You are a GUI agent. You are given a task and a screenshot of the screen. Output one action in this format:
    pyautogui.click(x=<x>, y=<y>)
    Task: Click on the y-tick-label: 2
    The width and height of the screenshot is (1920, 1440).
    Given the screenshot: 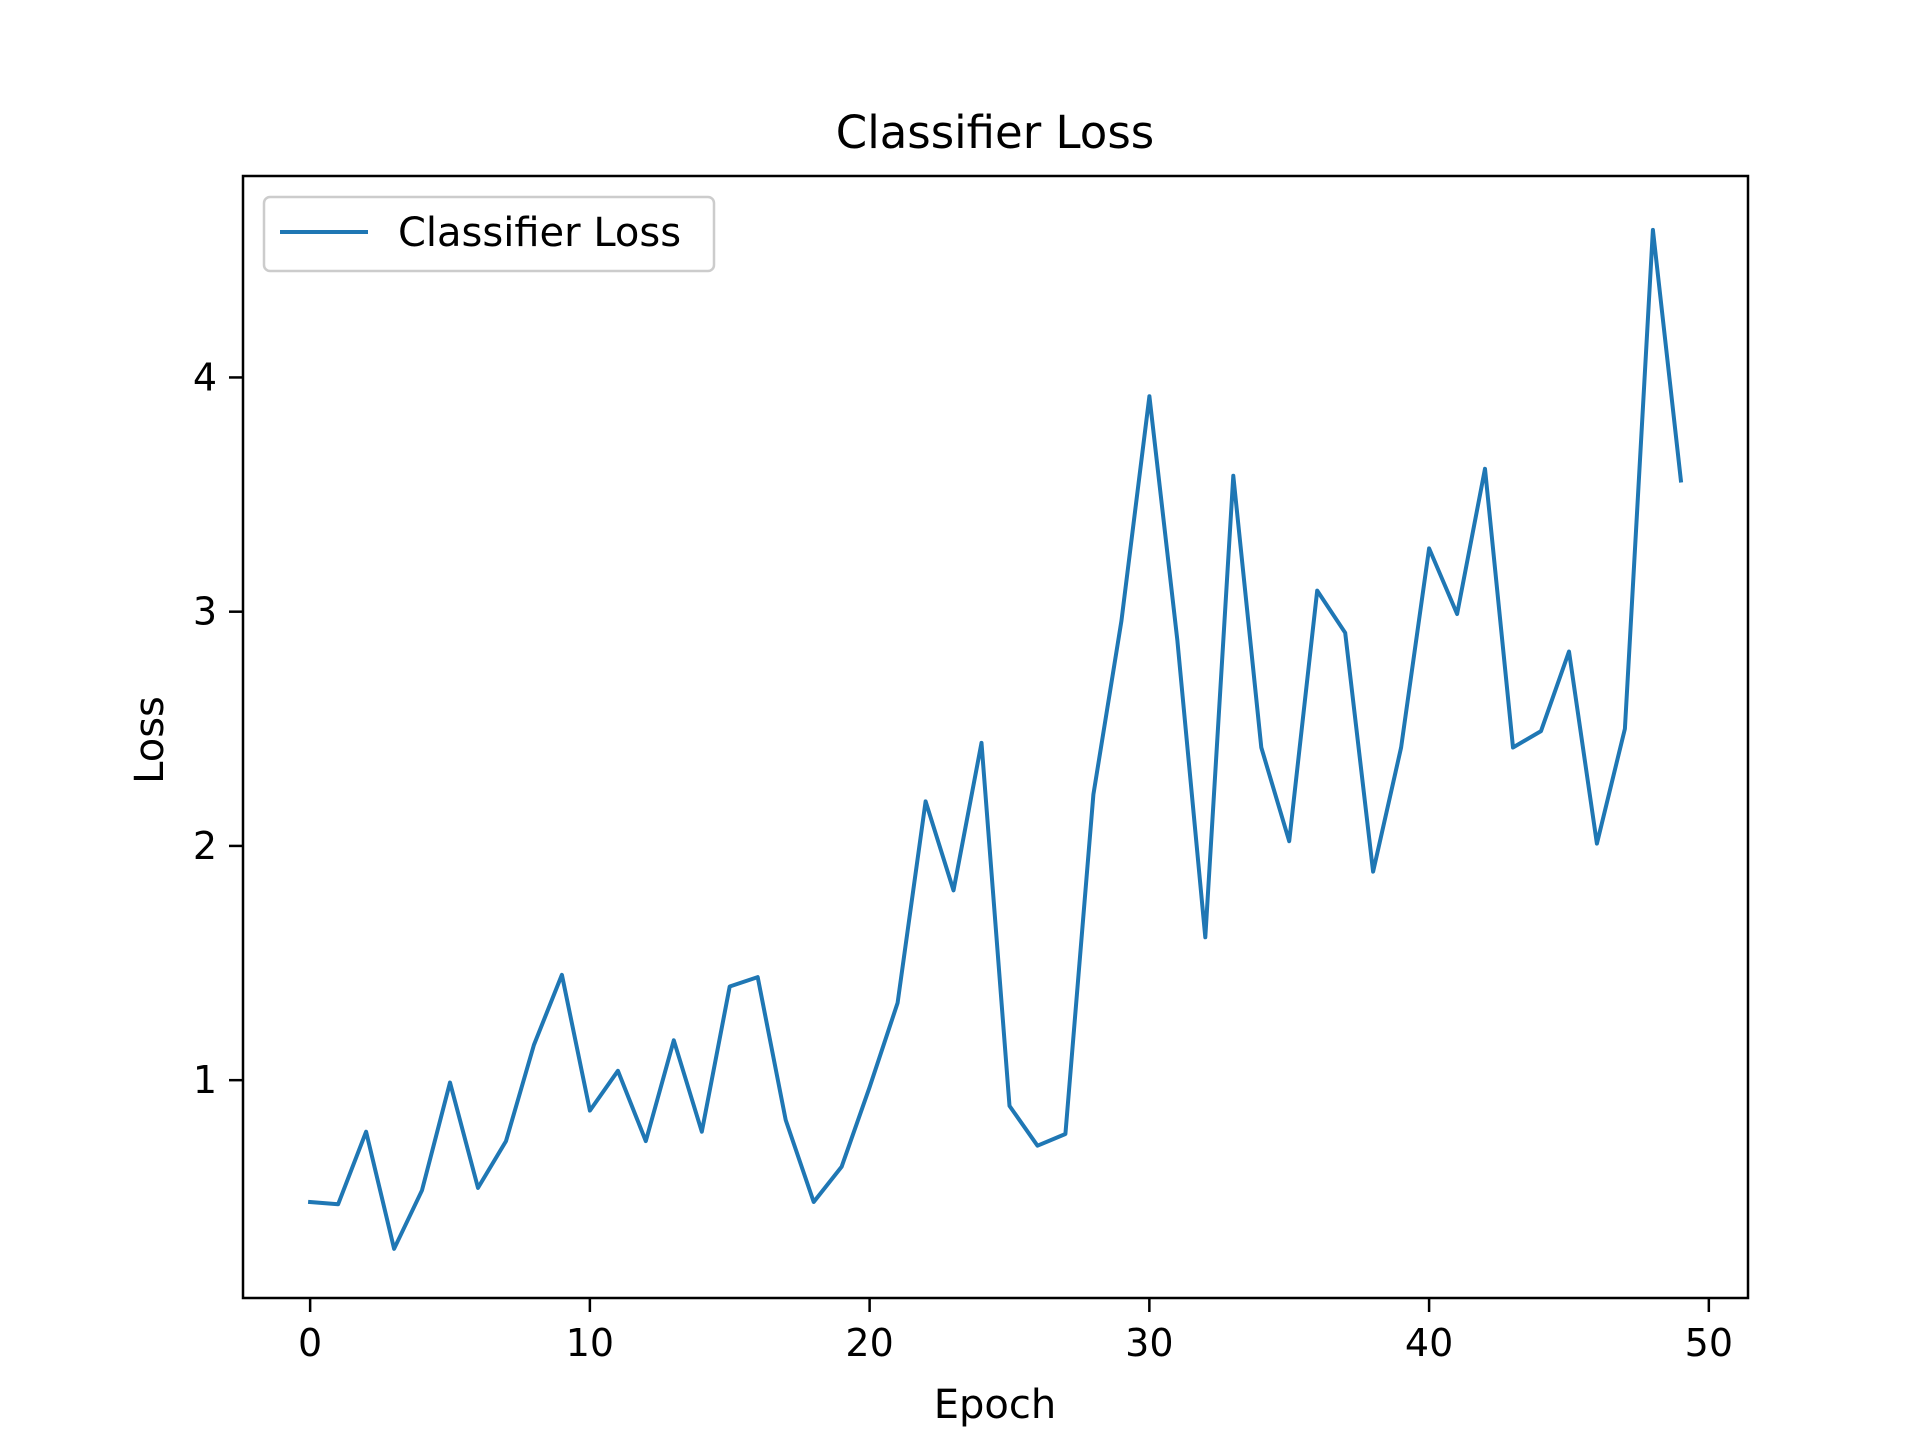 What is the action you would take?
    pyautogui.click(x=205, y=846)
    